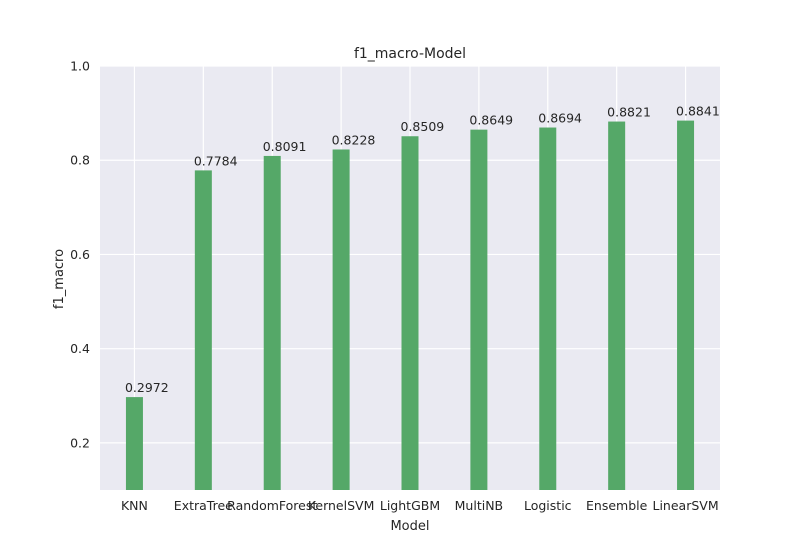 Image resolution: width=800 pixels, height=550 pixels. What do you see at coordinates (491, 120) in the screenshot?
I see `value-label-multinb: 0.8649` at bounding box center [491, 120].